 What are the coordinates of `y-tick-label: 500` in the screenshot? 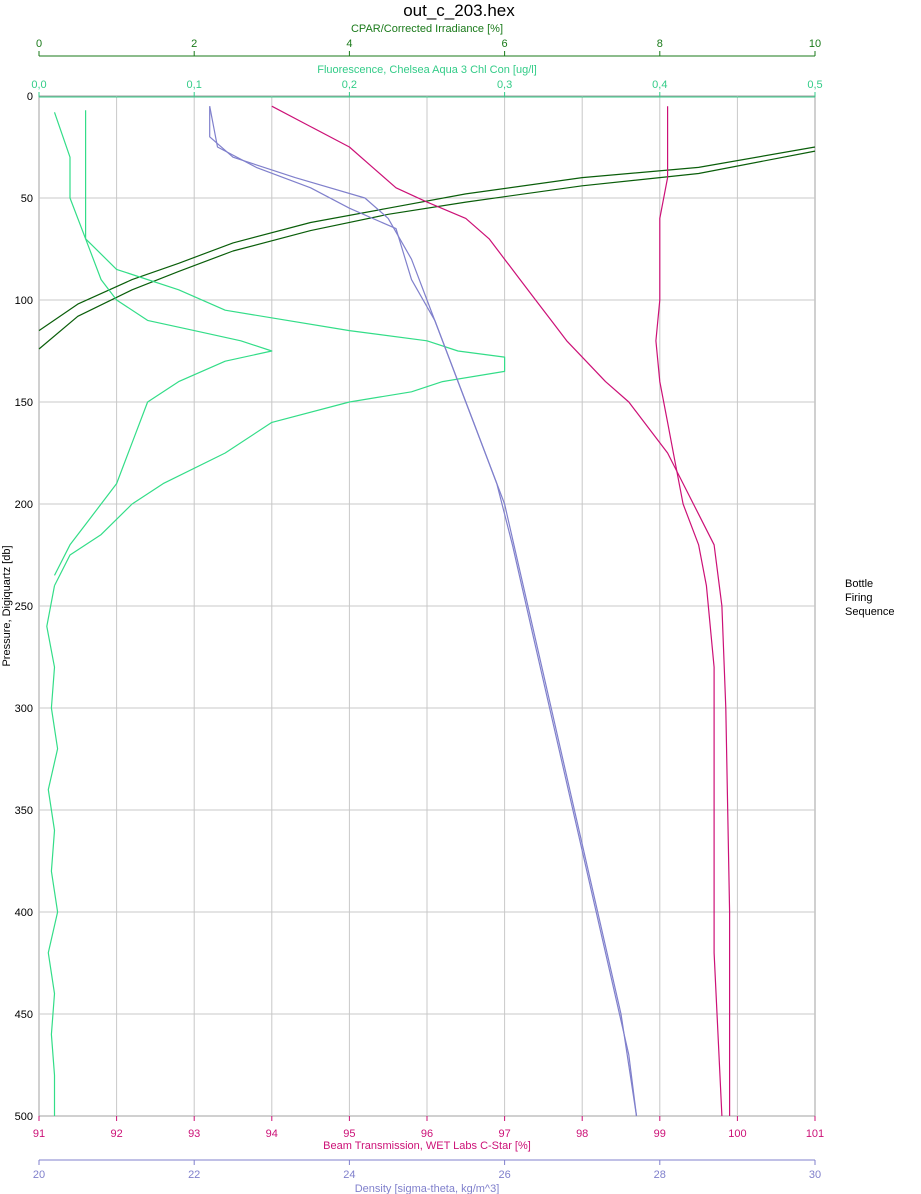 It's located at (24, 1117).